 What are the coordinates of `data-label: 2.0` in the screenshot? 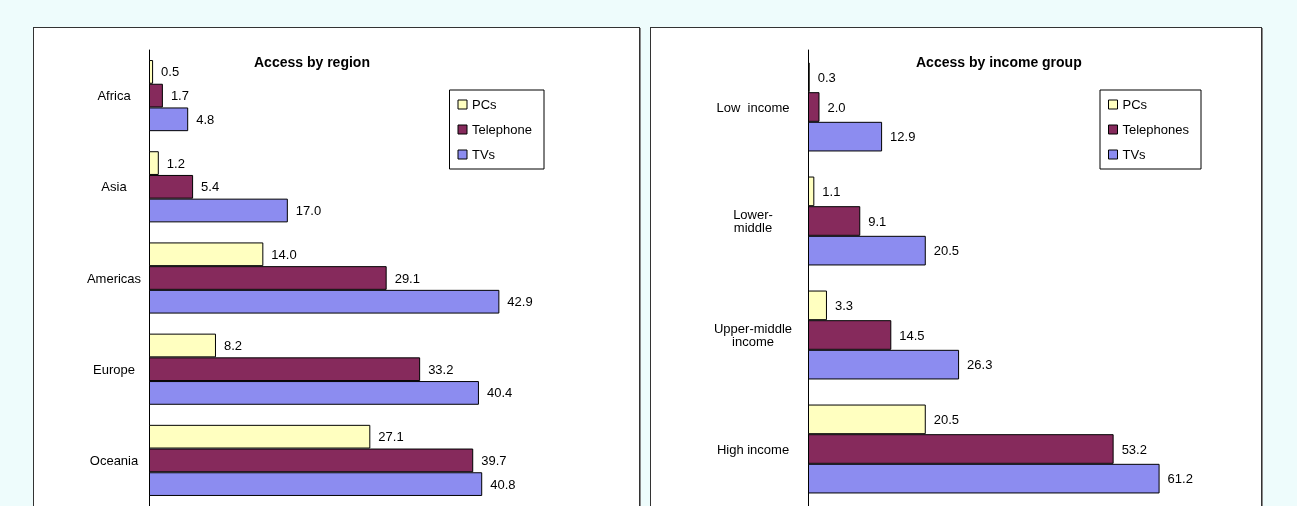 It's located at (836, 107).